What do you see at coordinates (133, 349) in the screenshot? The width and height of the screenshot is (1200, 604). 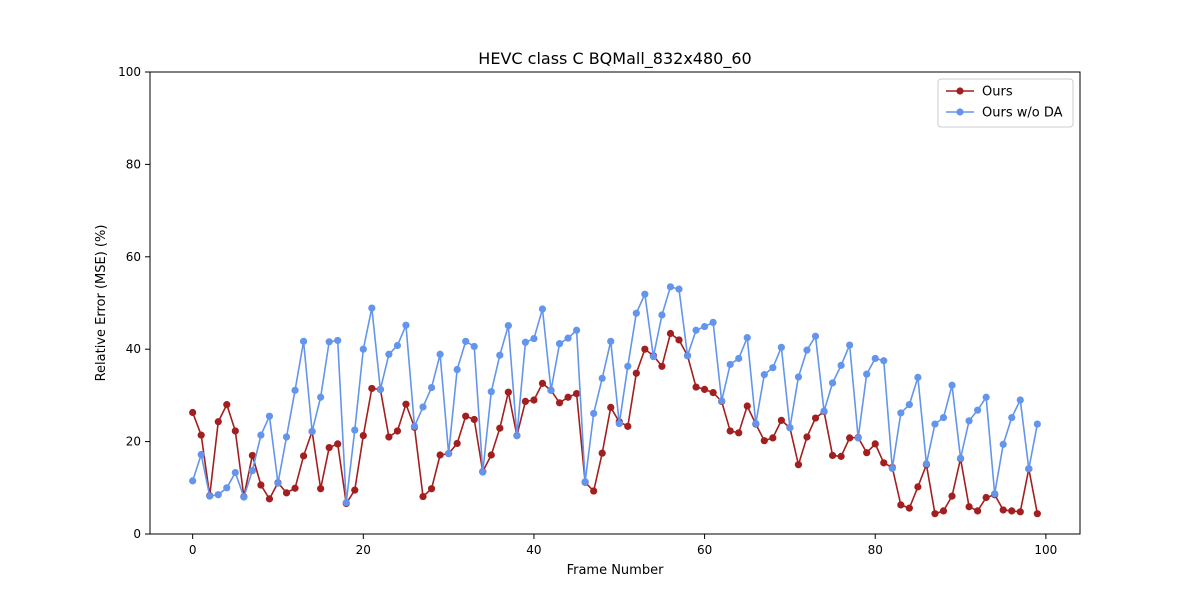 I see `y-tick-label: 40` at bounding box center [133, 349].